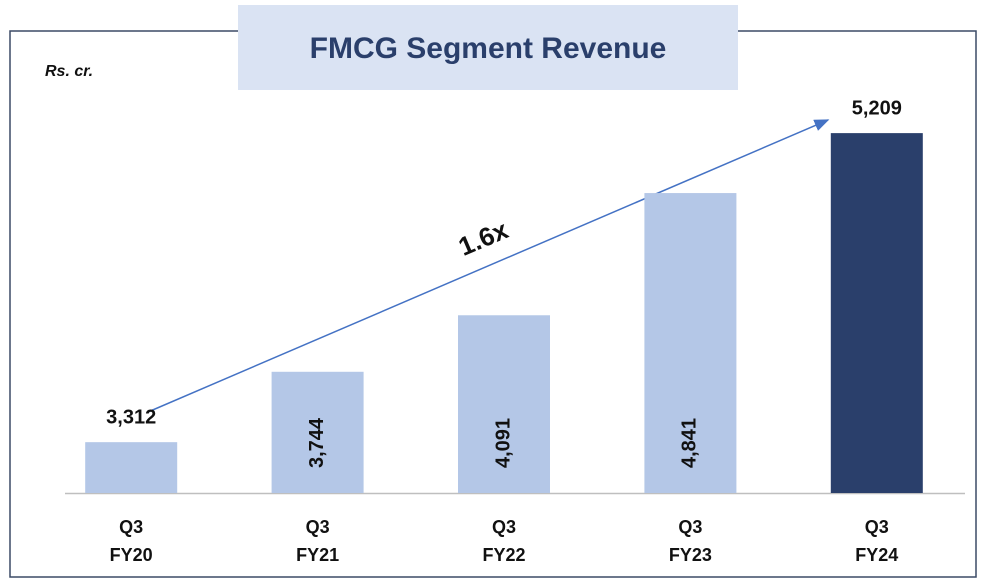  I want to click on title-box, so click(488, 47).